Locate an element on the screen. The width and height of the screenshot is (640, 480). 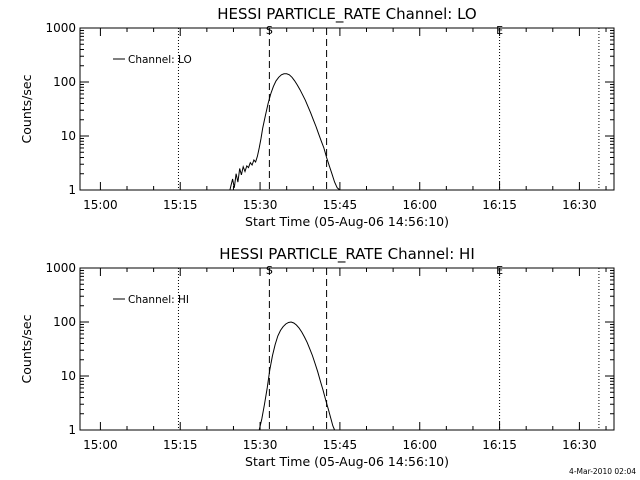
chart-title: HESSI PARTICLE_RATE Channel: LO is located at coordinates (346, 14).